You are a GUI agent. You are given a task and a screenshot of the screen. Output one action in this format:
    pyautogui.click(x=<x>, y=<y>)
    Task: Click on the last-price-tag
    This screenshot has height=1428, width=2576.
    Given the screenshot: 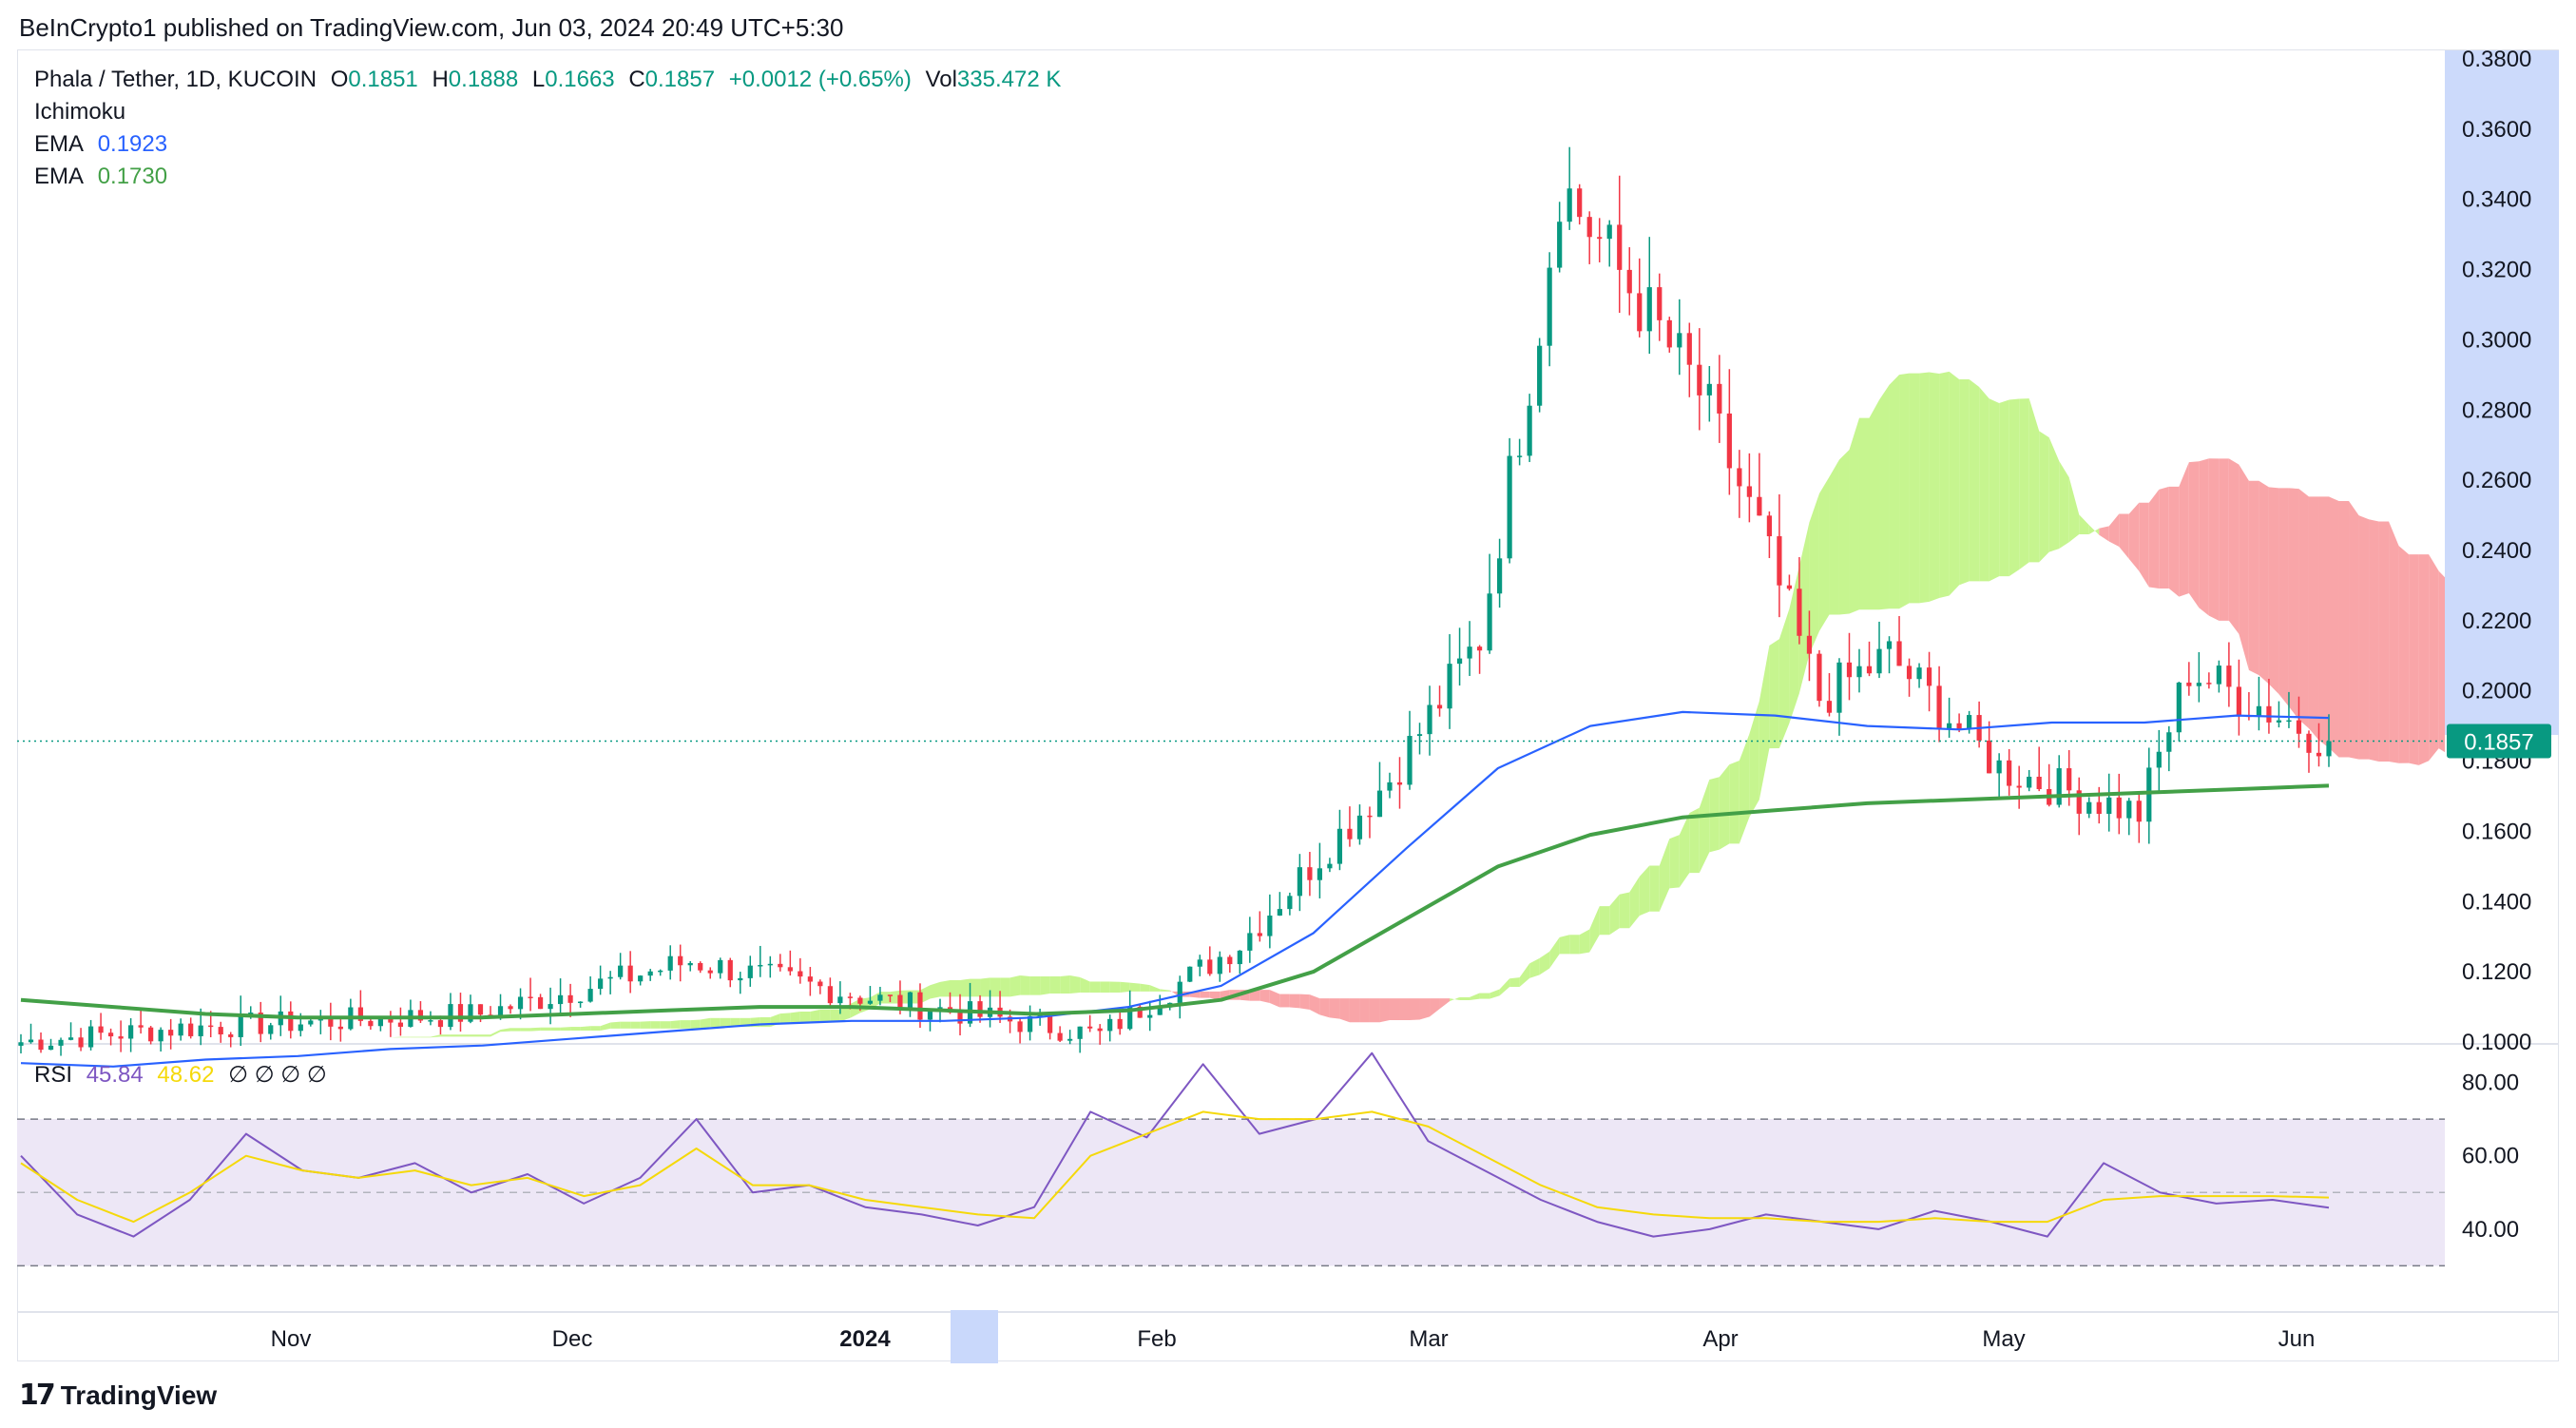 What is the action you would take?
    pyautogui.click(x=2499, y=741)
    